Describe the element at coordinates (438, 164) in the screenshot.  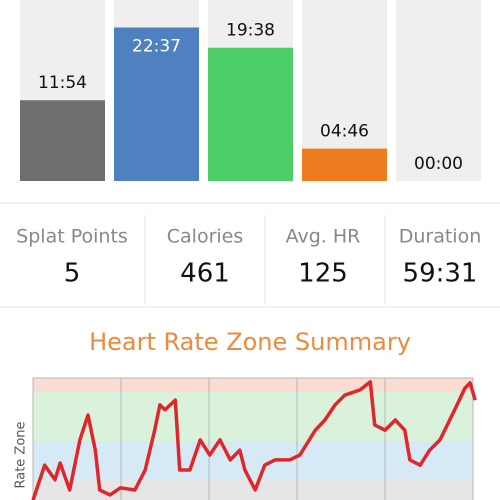
I see `value-label: 00:00` at that location.